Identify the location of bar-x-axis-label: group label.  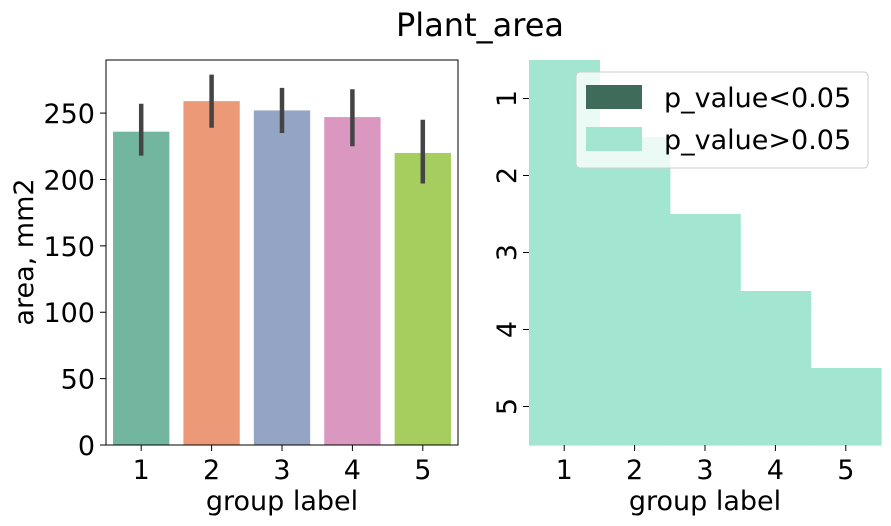
(282, 501).